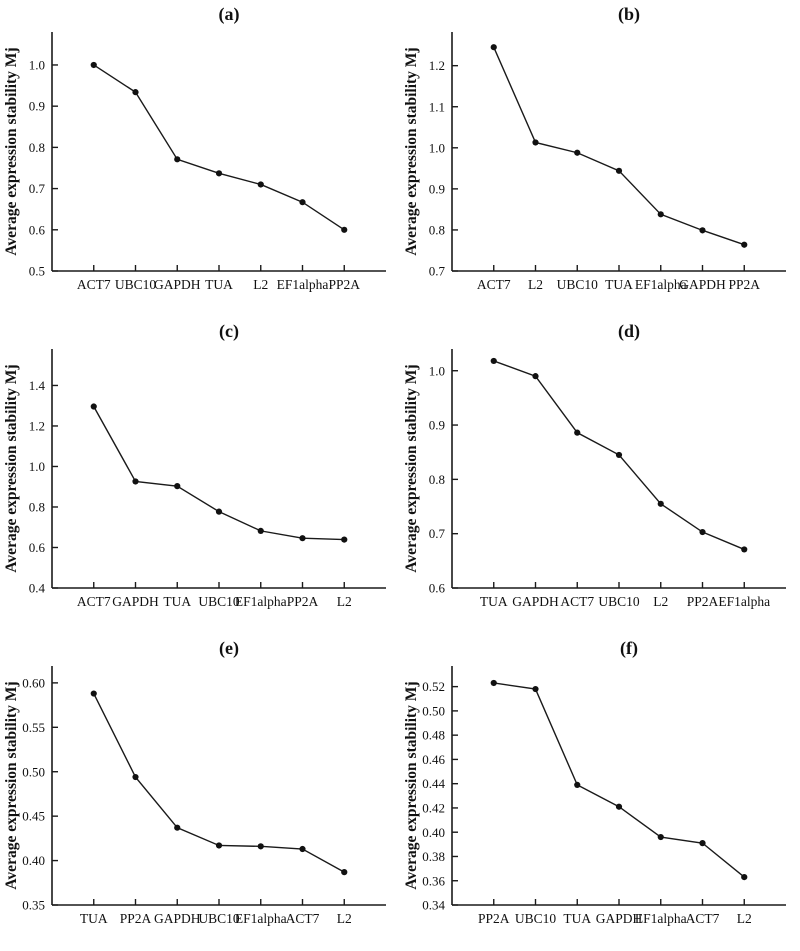 This screenshot has width=800, height=951. I want to click on y-tick-label: 0.45, so click(33, 816).